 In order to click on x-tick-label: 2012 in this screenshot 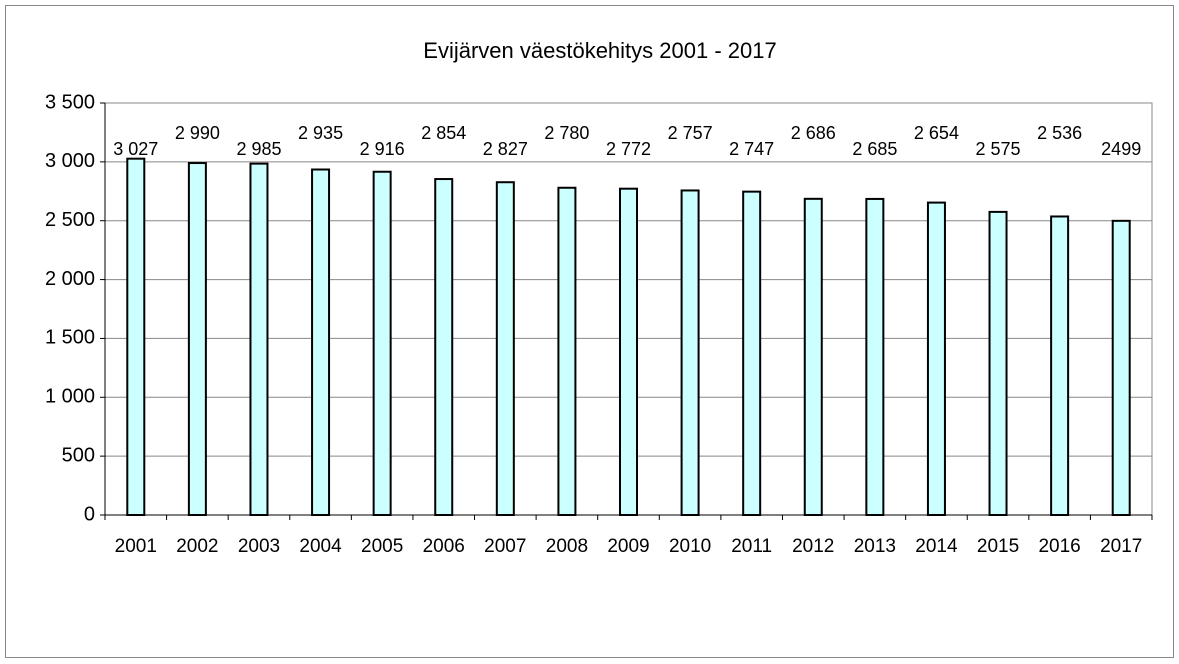, I will do `click(813, 546)`.